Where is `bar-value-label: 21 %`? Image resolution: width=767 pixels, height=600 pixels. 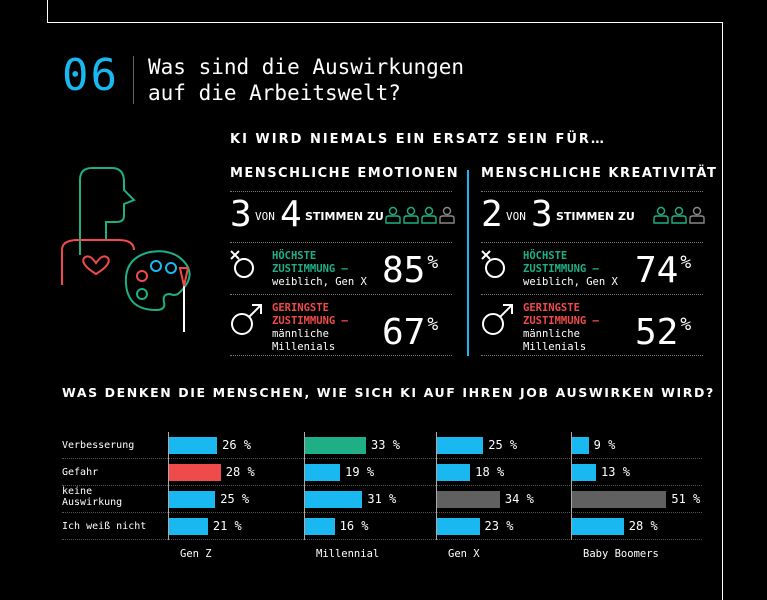
bar-value-label: 21 % is located at coordinates (227, 526).